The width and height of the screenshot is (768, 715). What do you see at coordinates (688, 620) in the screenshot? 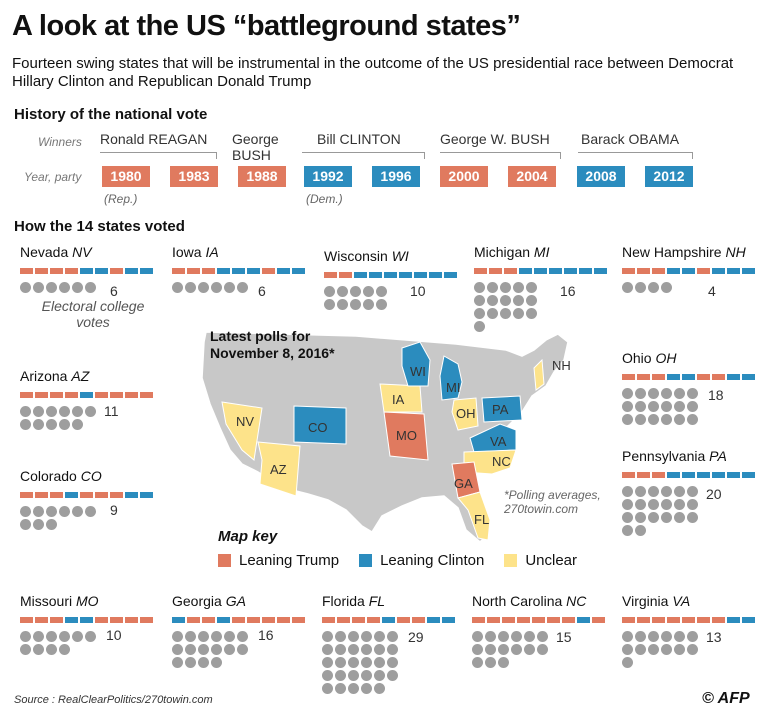
I see `state-history-va` at bounding box center [688, 620].